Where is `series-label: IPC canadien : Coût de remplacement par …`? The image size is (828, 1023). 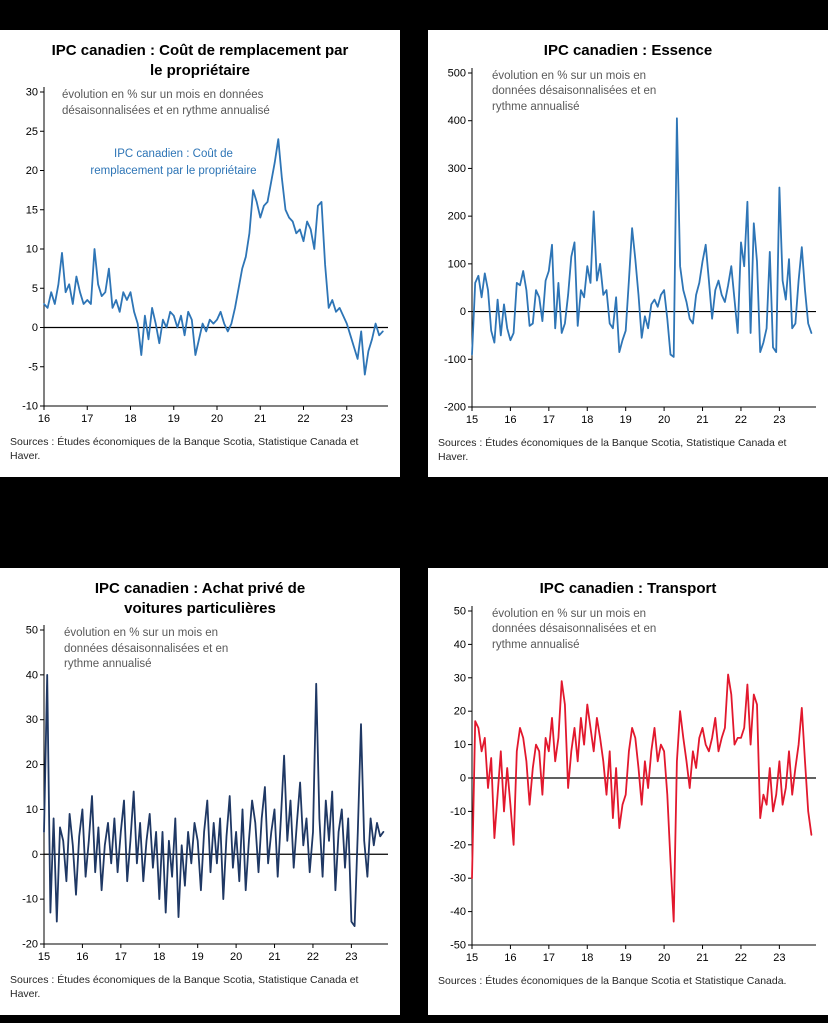
series-label: IPC canadien : Coût de remplacement par … is located at coordinates (173, 162).